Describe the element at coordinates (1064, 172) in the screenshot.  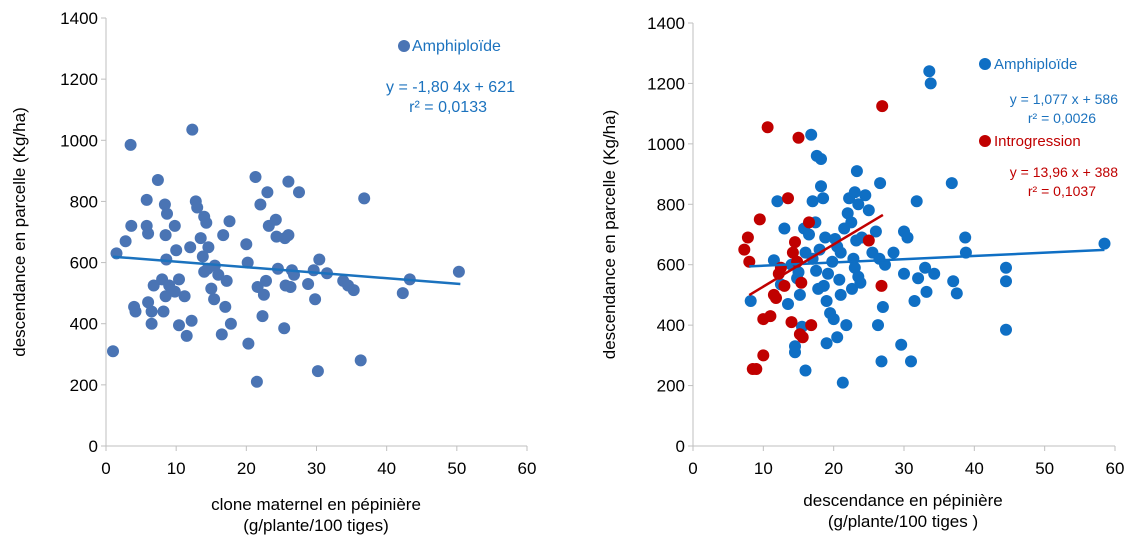
I see `regression-equation: y = 13,96 x + 388` at that location.